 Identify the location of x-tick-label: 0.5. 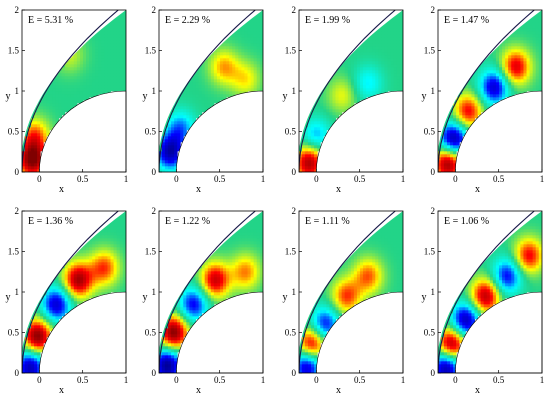
(83, 179).